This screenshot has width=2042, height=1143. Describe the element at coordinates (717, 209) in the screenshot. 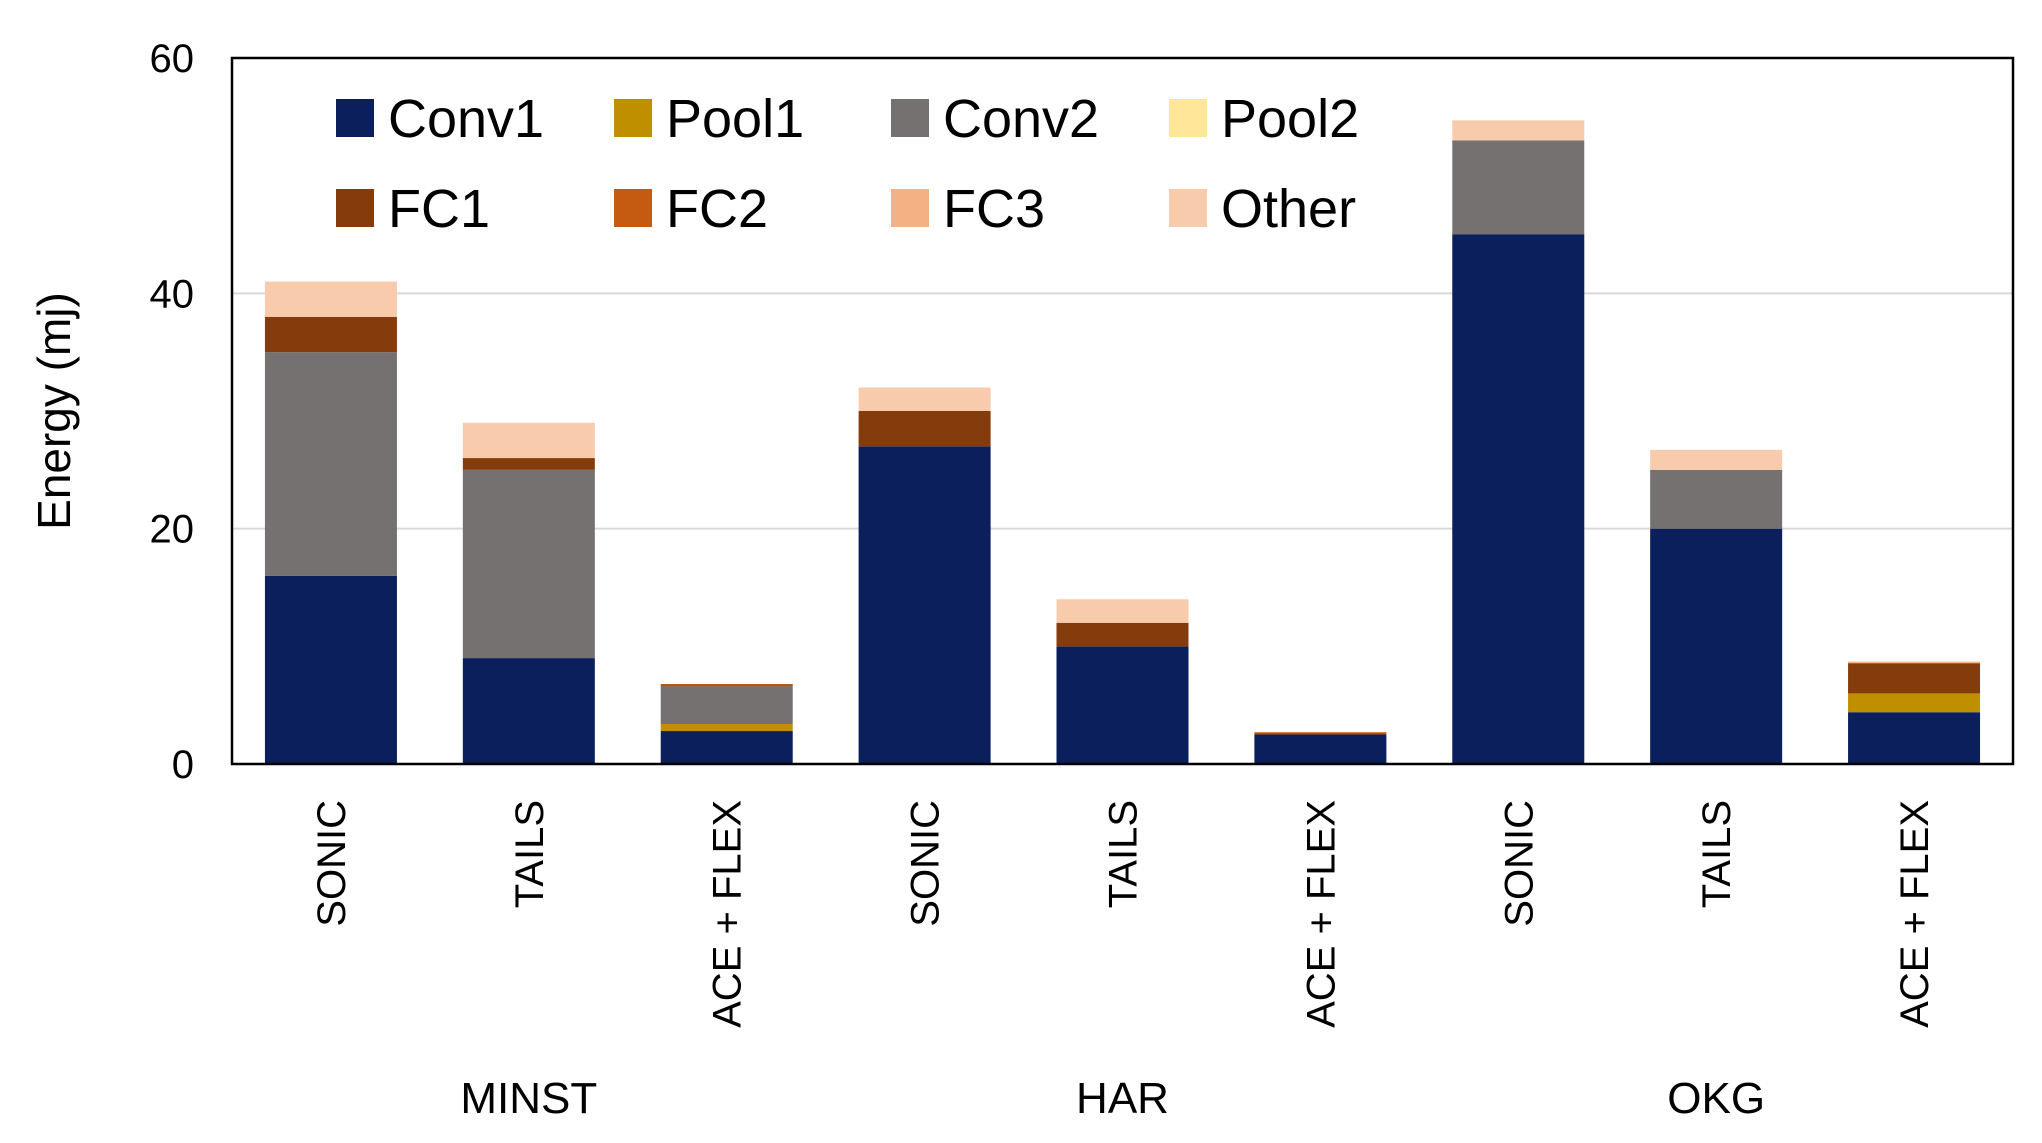

I see `legend-label-fc2: FC2` at that location.